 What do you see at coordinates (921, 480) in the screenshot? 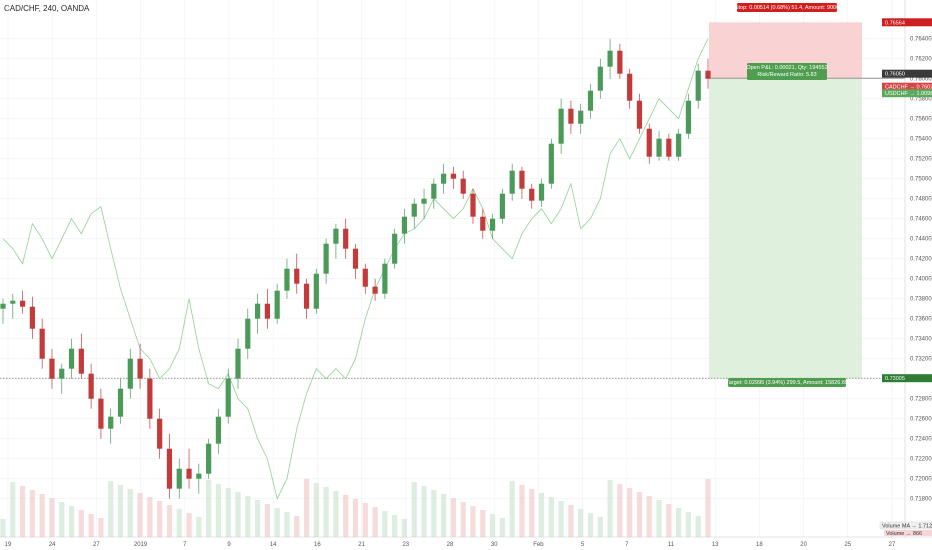
I see `y-tick-label: 0.72000` at bounding box center [921, 480].